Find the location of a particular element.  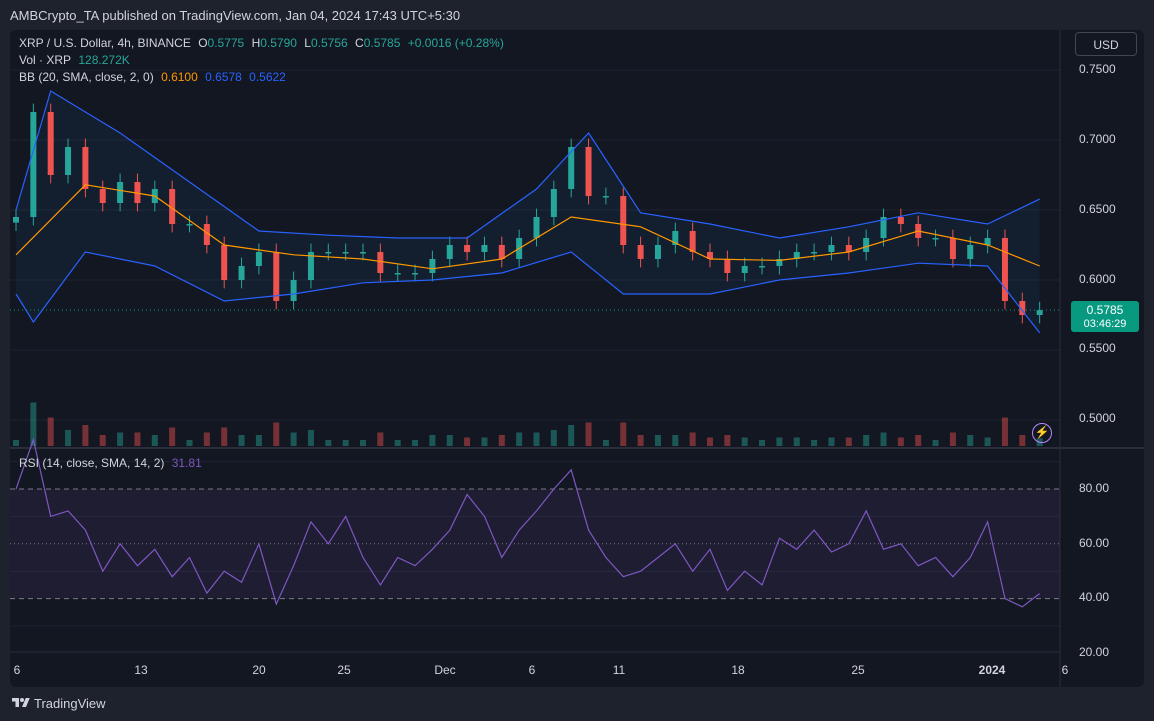

open-label: O is located at coordinates (203, 43).